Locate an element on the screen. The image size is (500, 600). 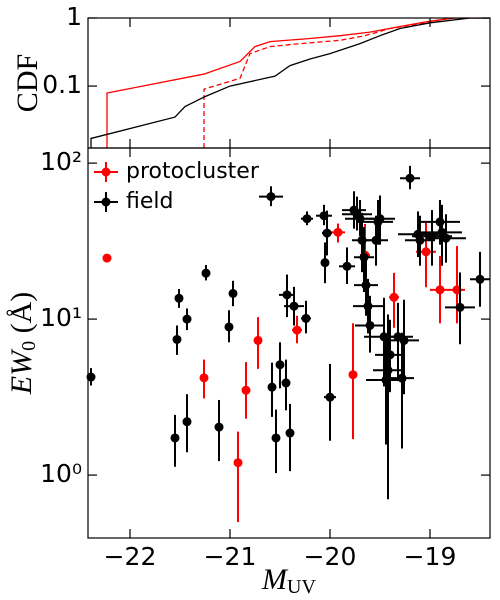
x-tick-label: −19 is located at coordinates (430, 556).